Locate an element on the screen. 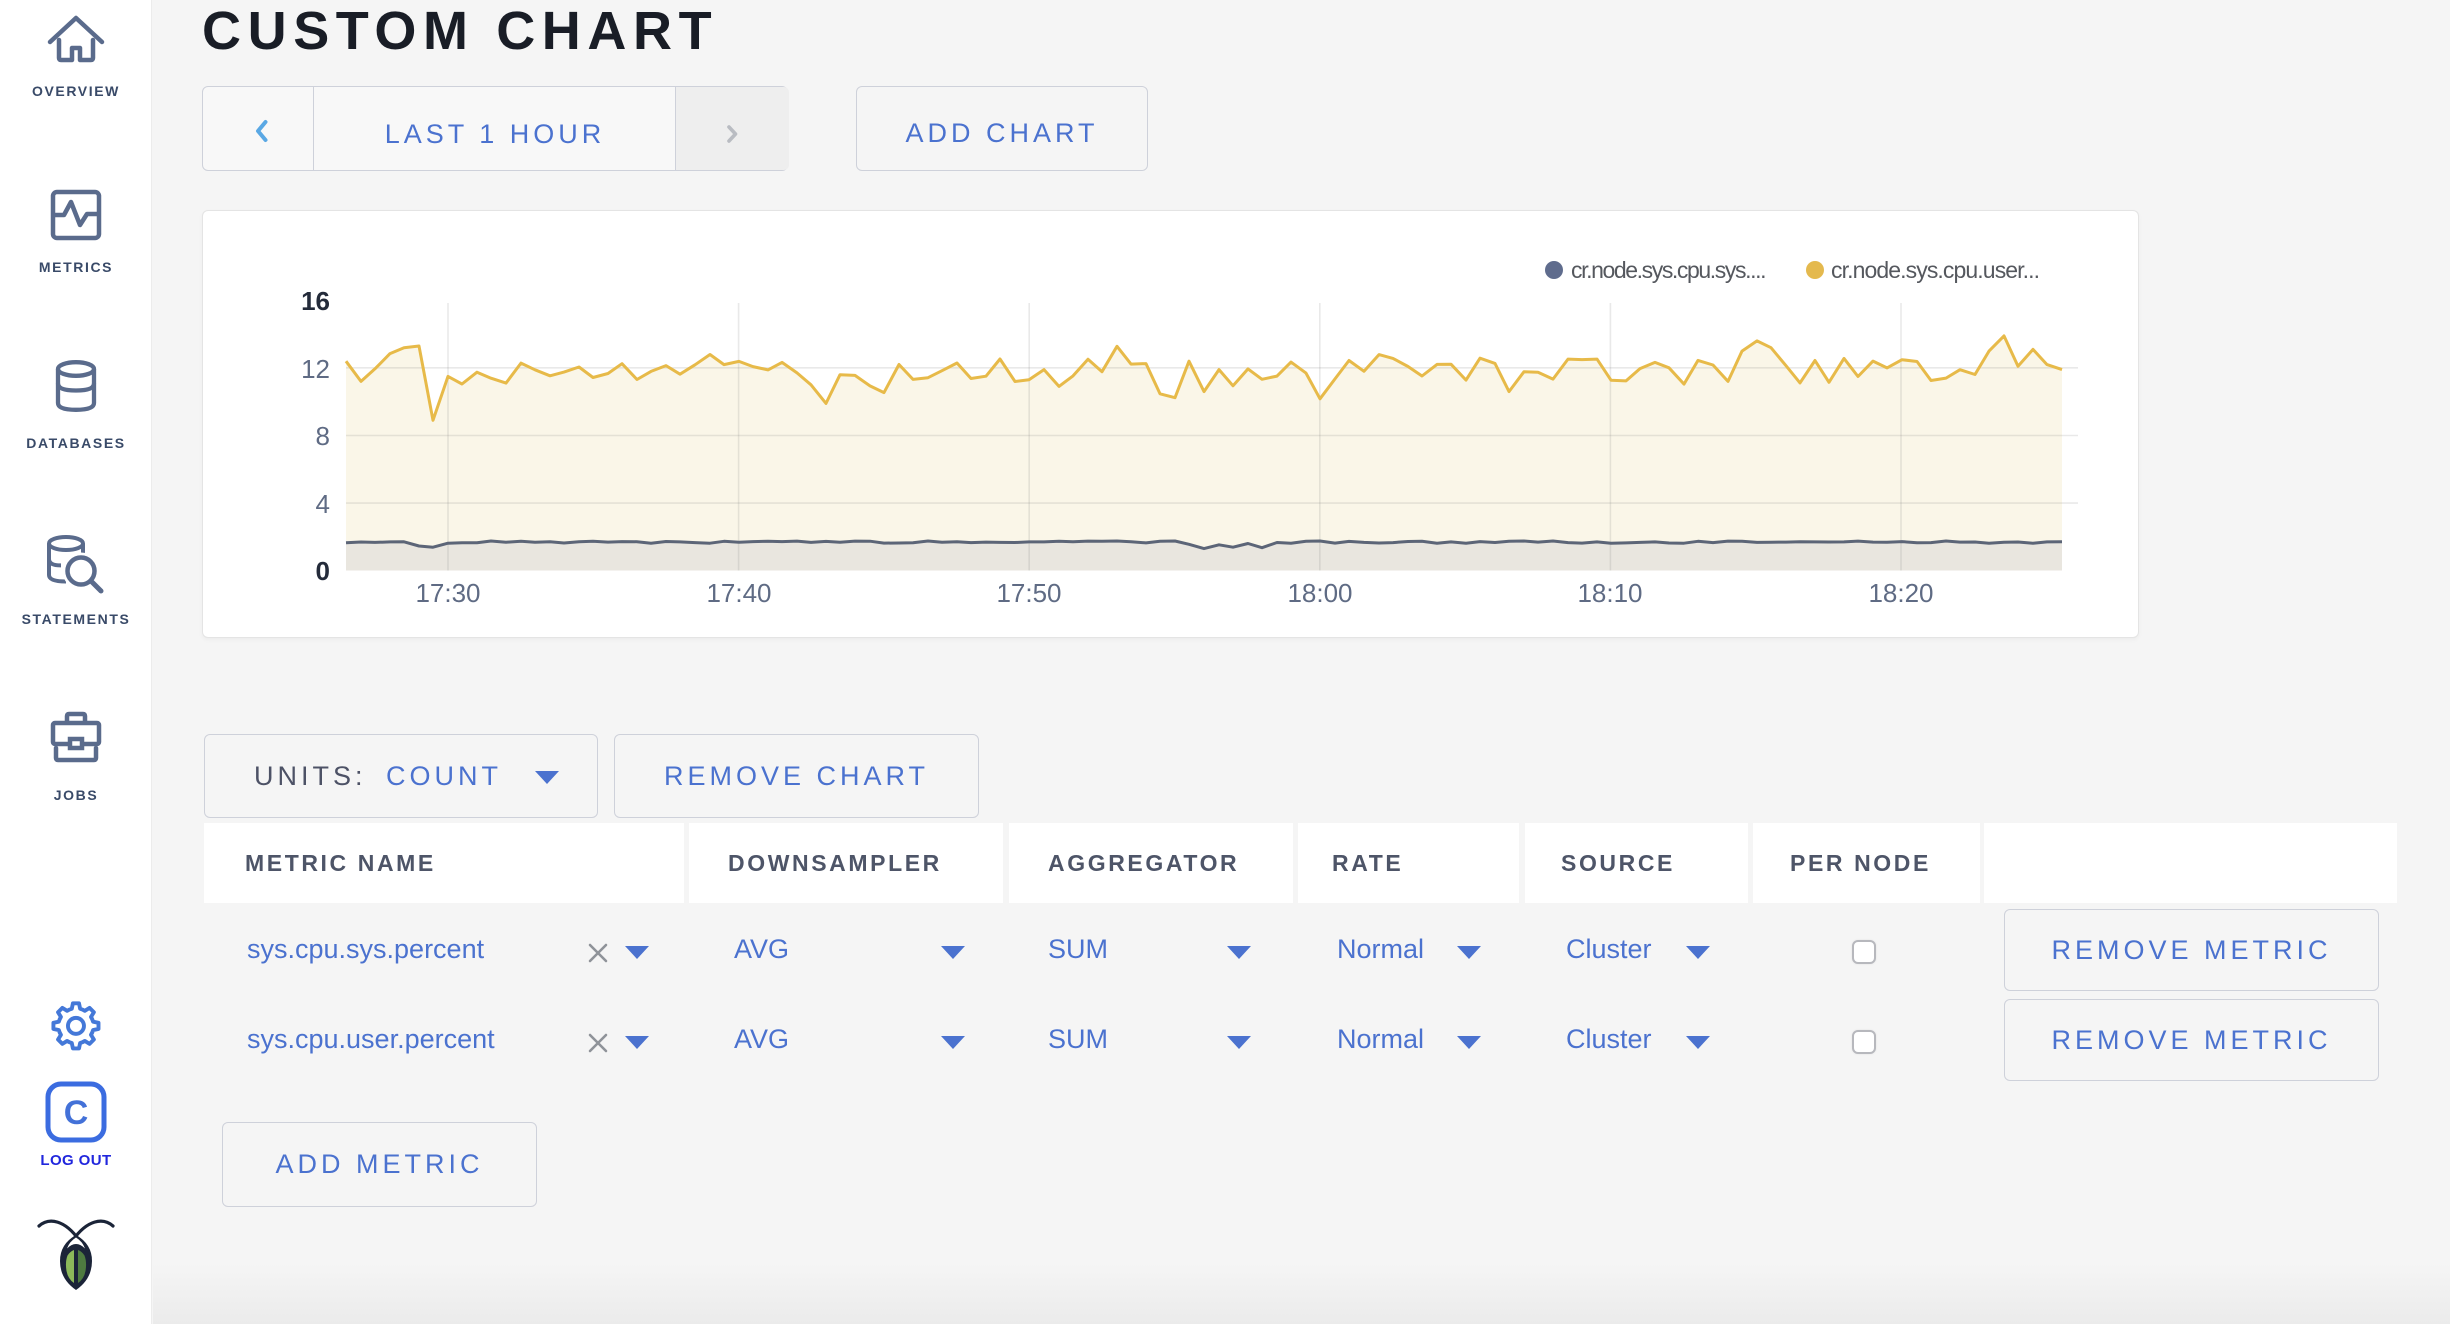  svg-text: C is located at coordinates (76, 1113).